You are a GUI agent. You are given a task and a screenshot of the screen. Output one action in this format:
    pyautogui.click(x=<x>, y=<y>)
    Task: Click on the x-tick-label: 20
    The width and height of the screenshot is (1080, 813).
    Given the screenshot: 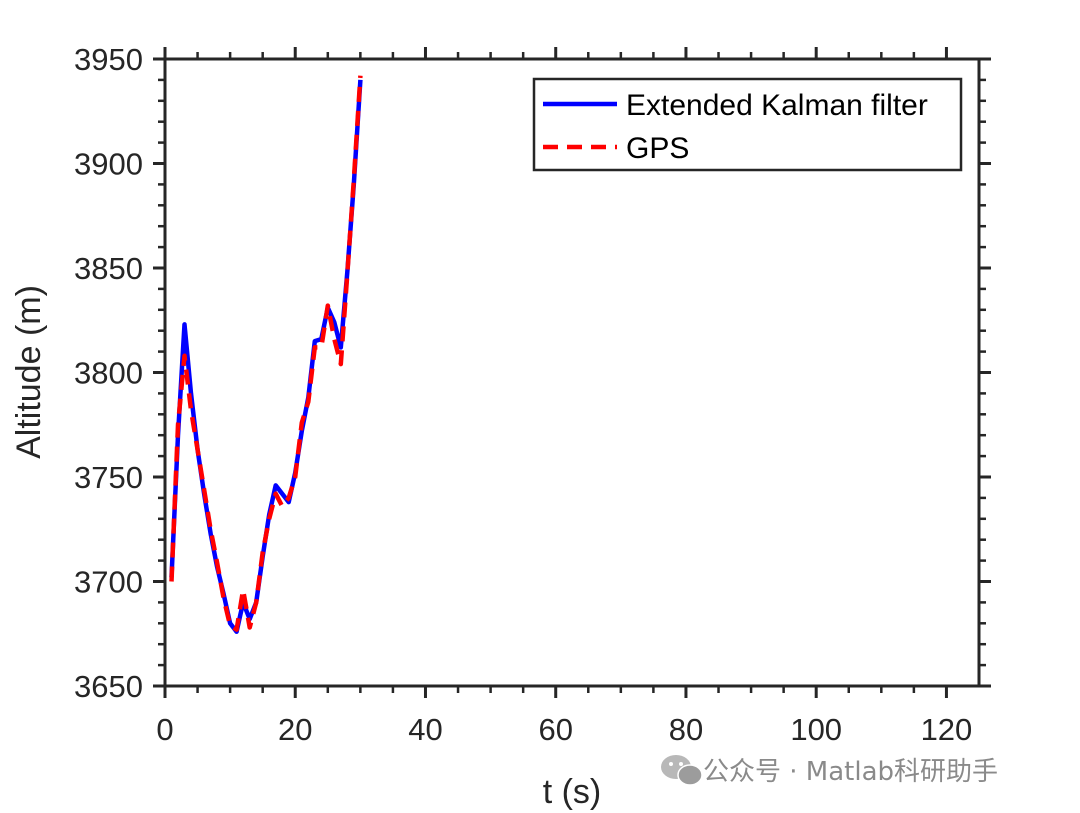 What is the action you would take?
    pyautogui.click(x=295, y=729)
    